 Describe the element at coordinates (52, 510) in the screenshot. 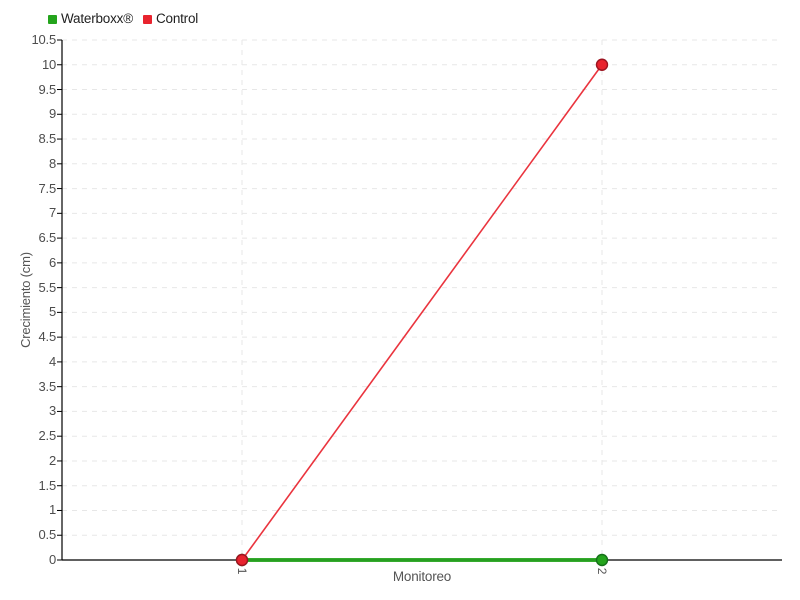

I see `y-tick-label: 1` at that location.